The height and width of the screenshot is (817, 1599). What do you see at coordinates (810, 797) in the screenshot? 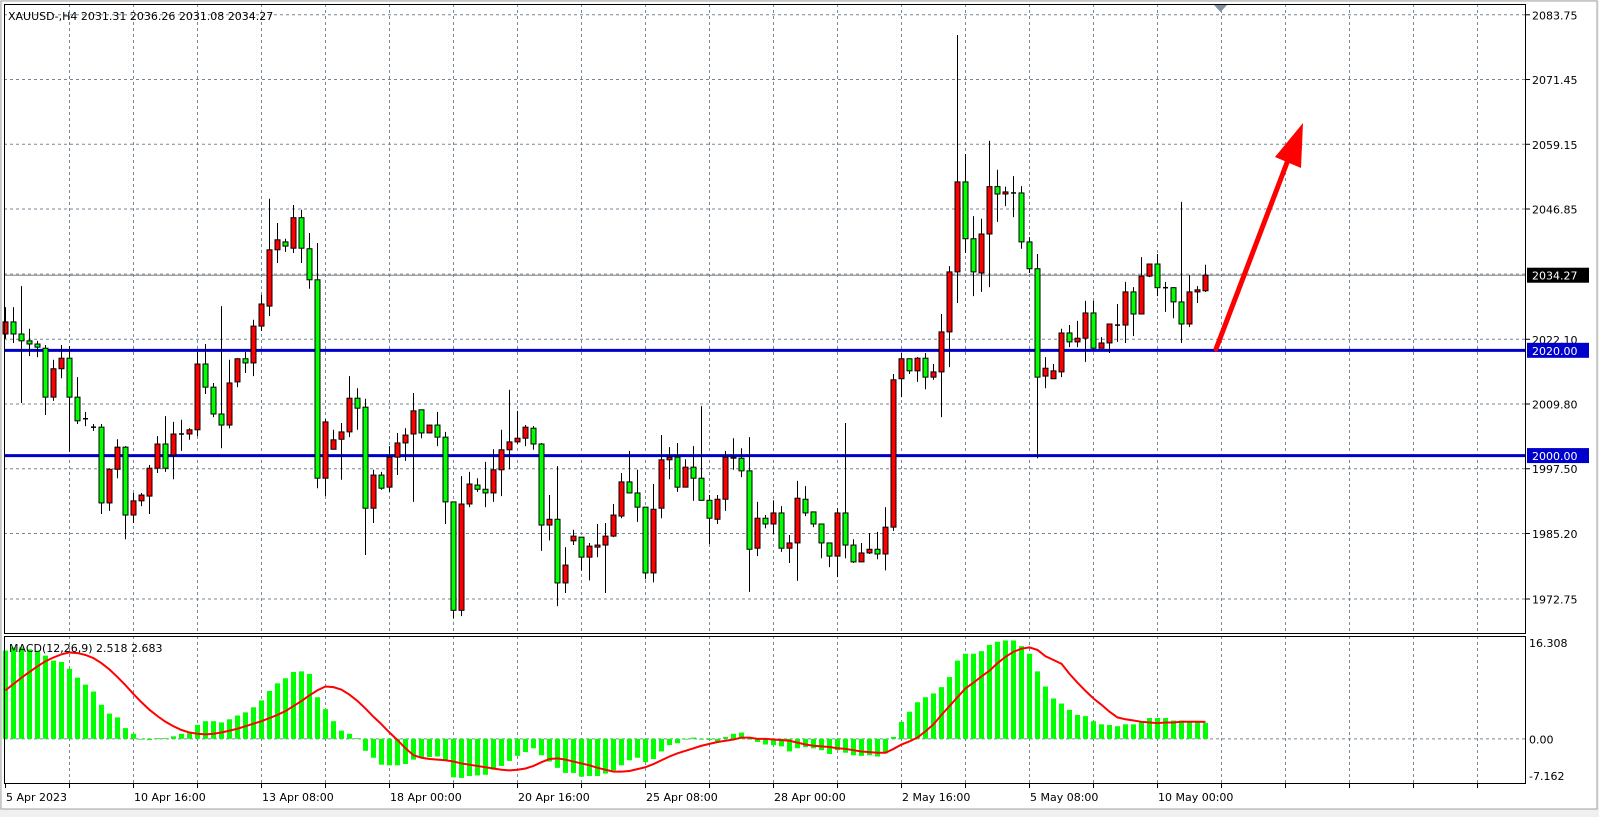
I see `time-axis-label: 28 Apr 00:00` at bounding box center [810, 797].